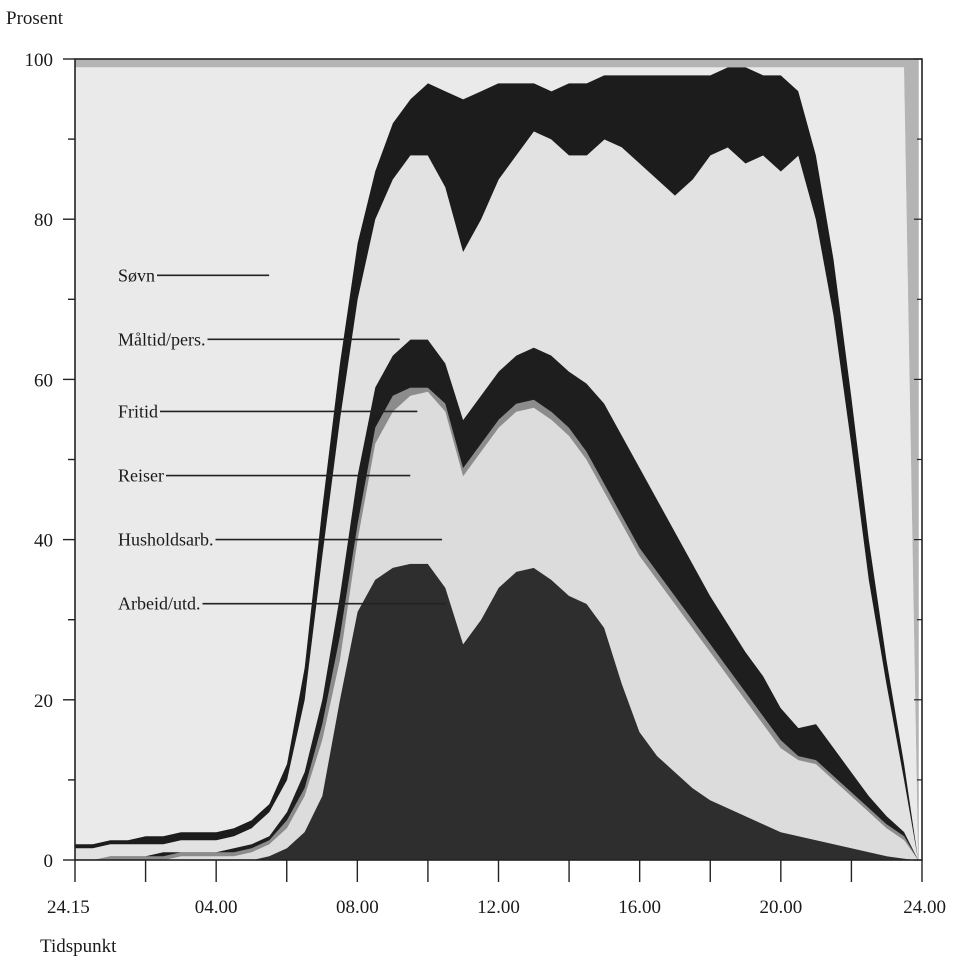  What do you see at coordinates (43, 380) in the screenshot?
I see `y-tick-label: 60` at bounding box center [43, 380].